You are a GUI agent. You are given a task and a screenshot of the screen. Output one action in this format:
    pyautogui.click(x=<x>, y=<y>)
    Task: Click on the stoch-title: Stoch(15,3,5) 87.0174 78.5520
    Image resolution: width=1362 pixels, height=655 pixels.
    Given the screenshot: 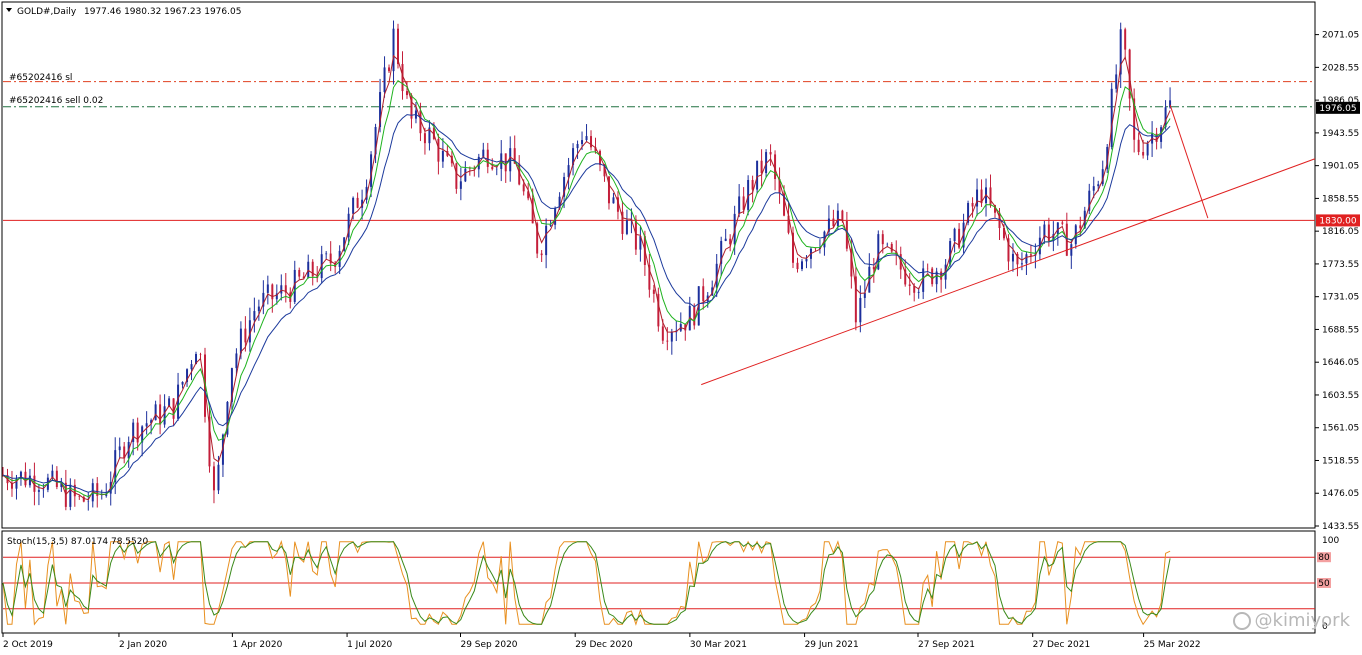 What is the action you would take?
    pyautogui.click(x=77, y=542)
    